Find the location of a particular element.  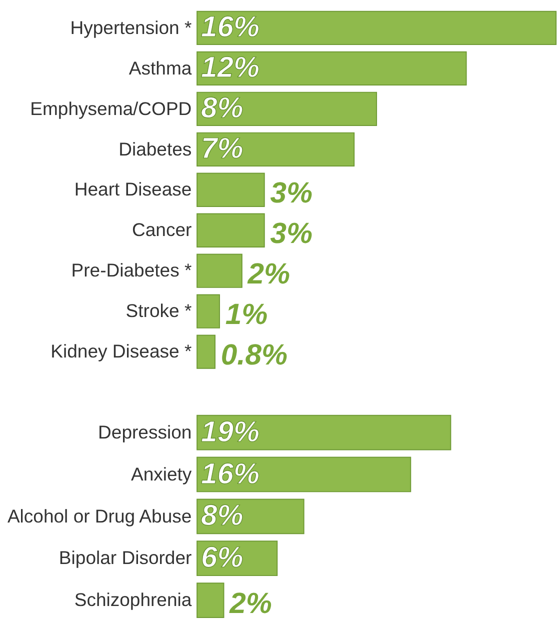

y-tick-label: Cancer is located at coordinates (162, 229).